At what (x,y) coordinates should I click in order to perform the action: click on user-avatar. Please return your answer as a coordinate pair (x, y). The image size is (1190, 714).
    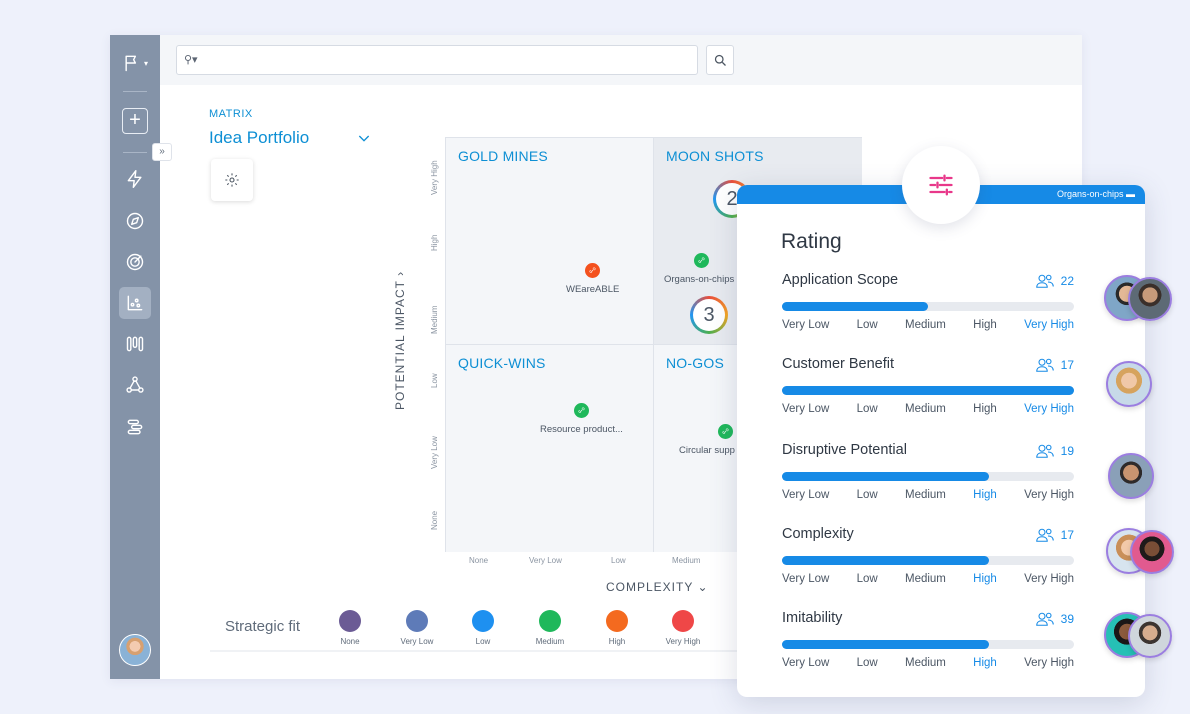
    Looking at the image, I should click on (135, 650).